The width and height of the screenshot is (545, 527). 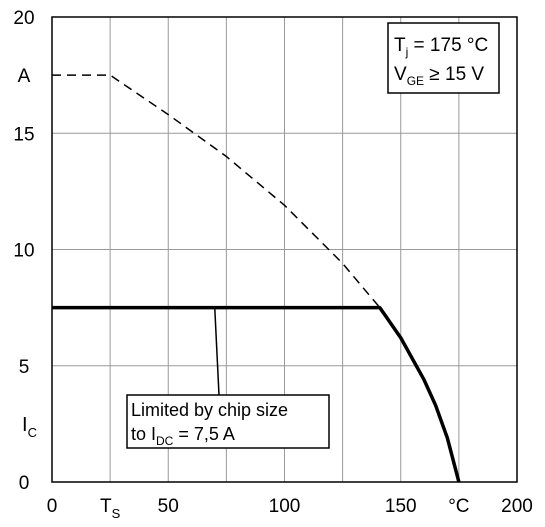 What do you see at coordinates (400, 45) in the screenshot?
I see `legend-line-1-main: T` at bounding box center [400, 45].